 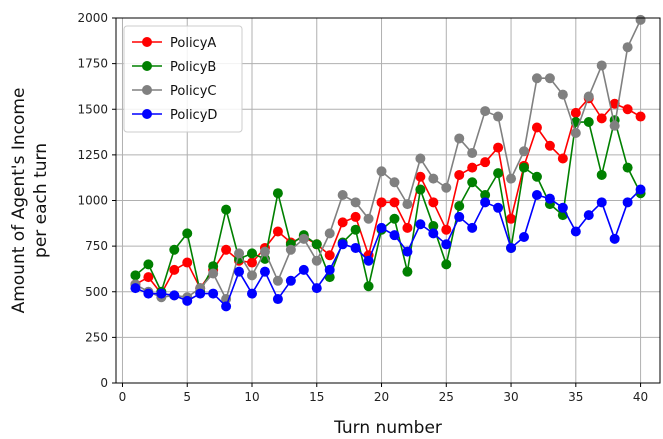 What do you see at coordinates (575, 397) in the screenshot?
I see `x-tick-label: 35` at bounding box center [575, 397].